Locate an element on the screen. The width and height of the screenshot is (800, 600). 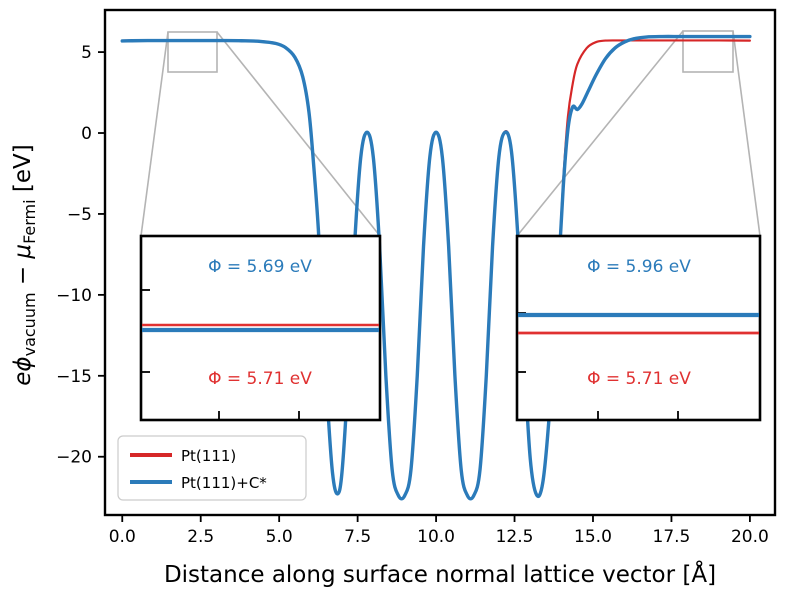
left-inset-blue-label: Φ = 5.69 eV is located at coordinates (260, 267).